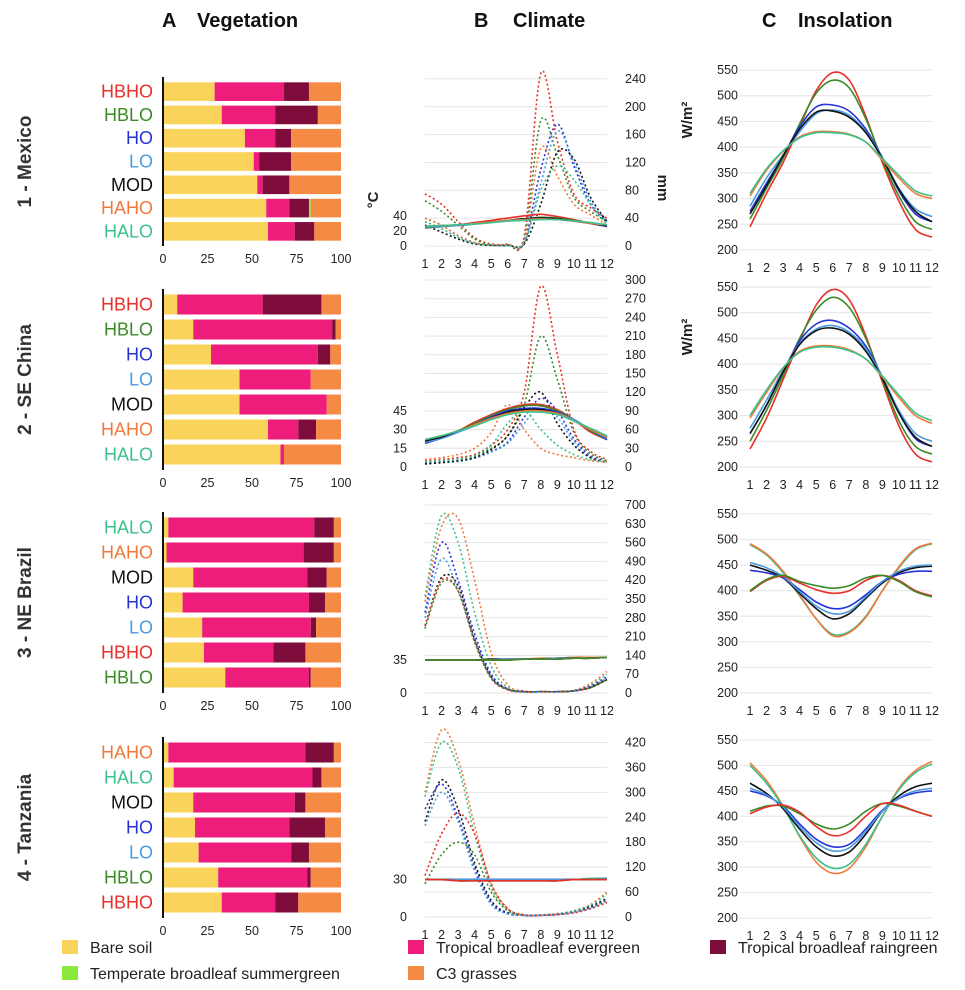 The image size is (965, 990). What do you see at coordinates (607, 711) in the screenshot?
I see `x-tick-label: 12` at bounding box center [607, 711].